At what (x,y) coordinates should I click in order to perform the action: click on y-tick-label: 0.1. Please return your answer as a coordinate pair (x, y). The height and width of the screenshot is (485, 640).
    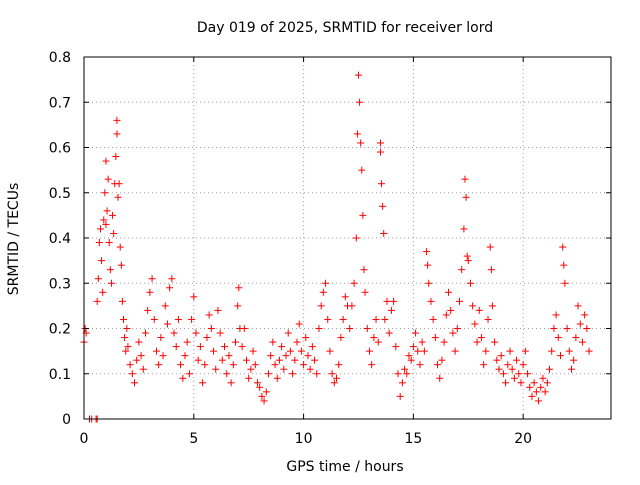
    Looking at the image, I should click on (60, 375).